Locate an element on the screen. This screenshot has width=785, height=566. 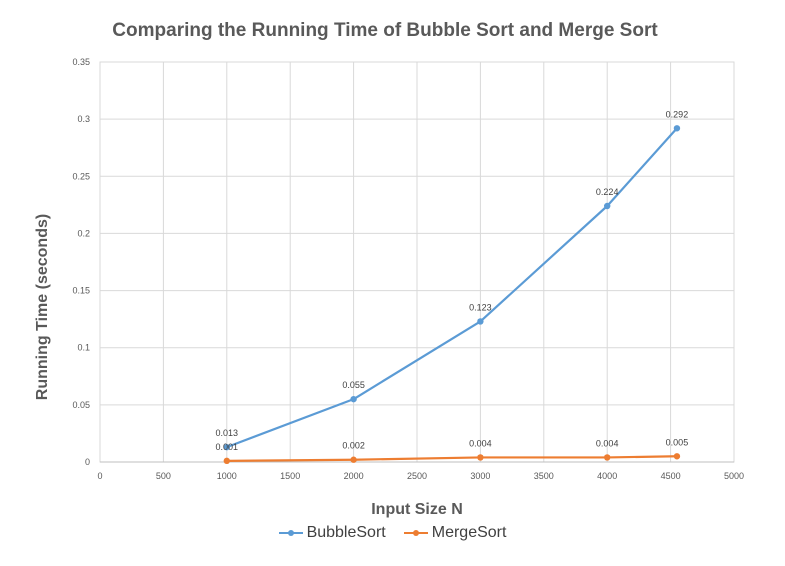
legend-label-bubblesort: BubbleSort is located at coordinates (346, 532).